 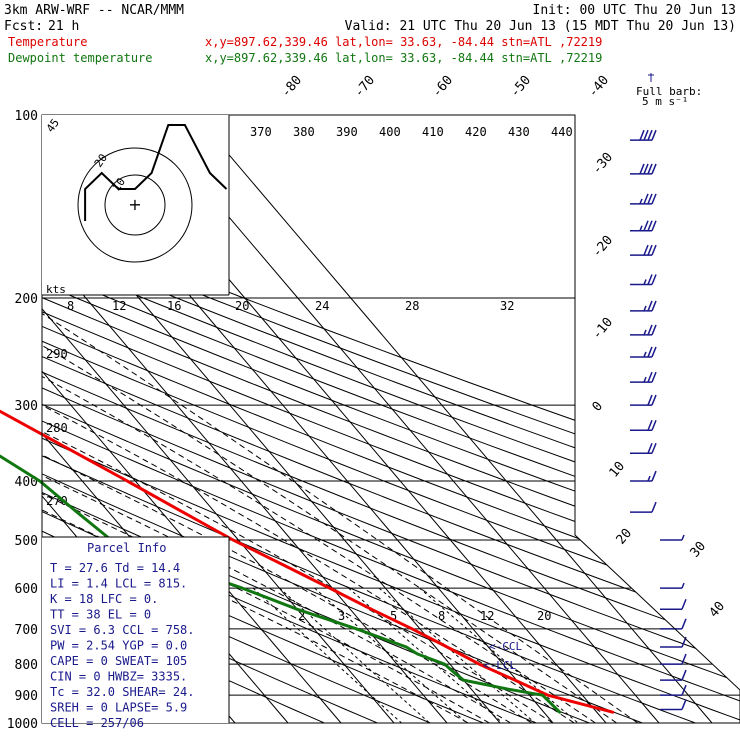 I want to click on theta-label-390: 390, so click(x=347, y=132).